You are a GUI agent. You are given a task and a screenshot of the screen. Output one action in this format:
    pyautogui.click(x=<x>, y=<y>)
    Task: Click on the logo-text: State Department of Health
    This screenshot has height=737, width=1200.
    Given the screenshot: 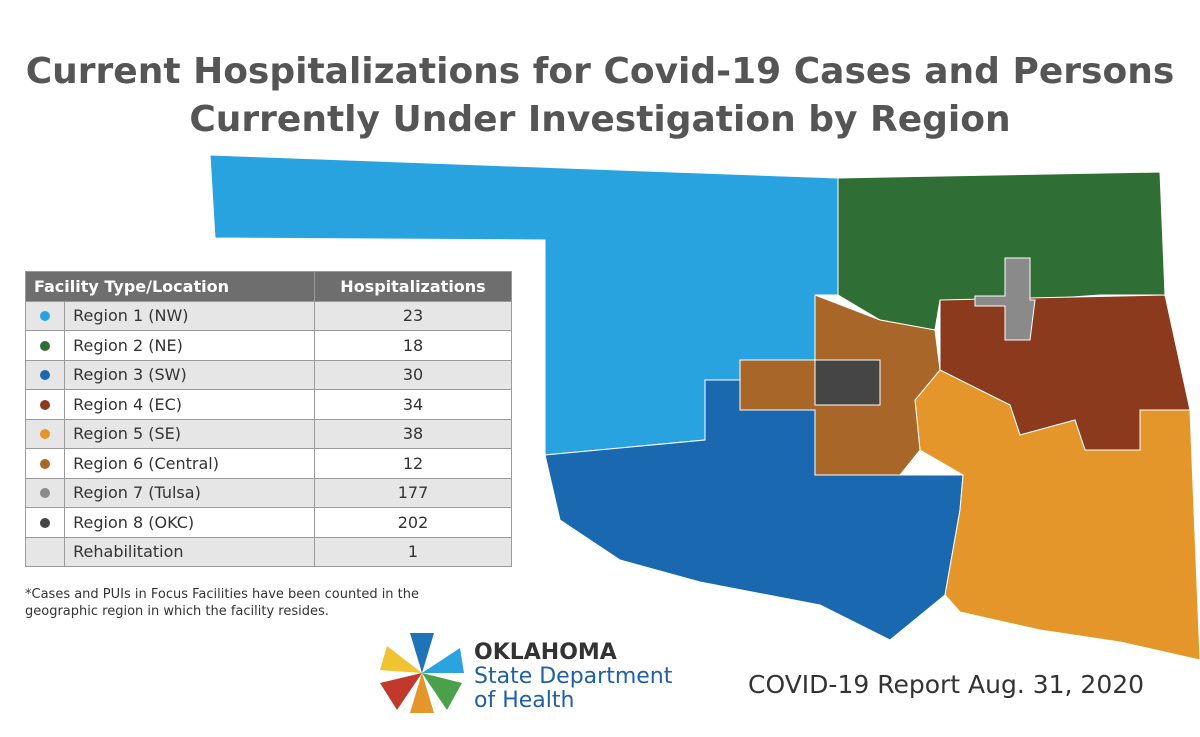 What is the action you would take?
    pyautogui.click(x=573, y=689)
    